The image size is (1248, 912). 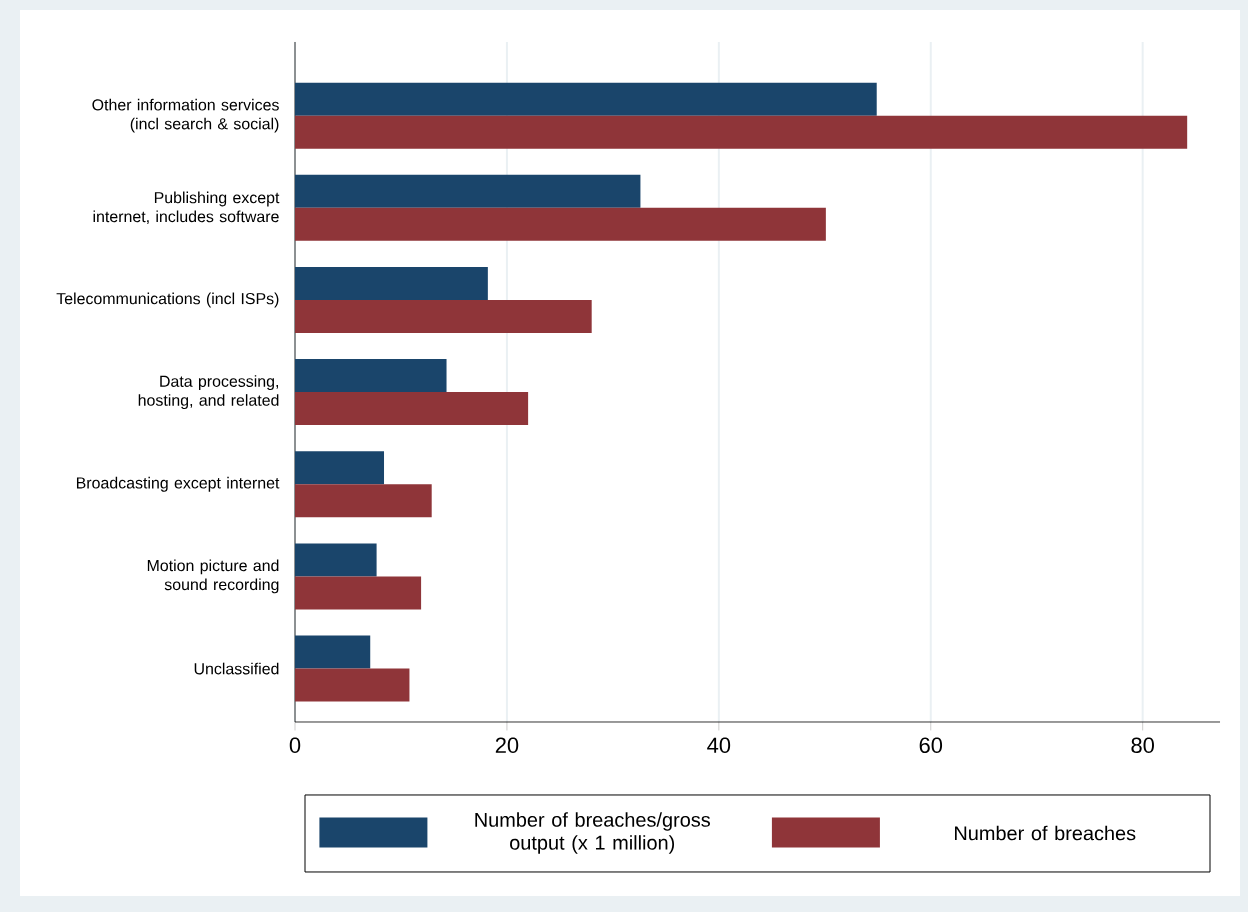 What do you see at coordinates (592, 833) in the screenshot?
I see `text: Number of breaches/gross output (x 1 million)` at bounding box center [592, 833].